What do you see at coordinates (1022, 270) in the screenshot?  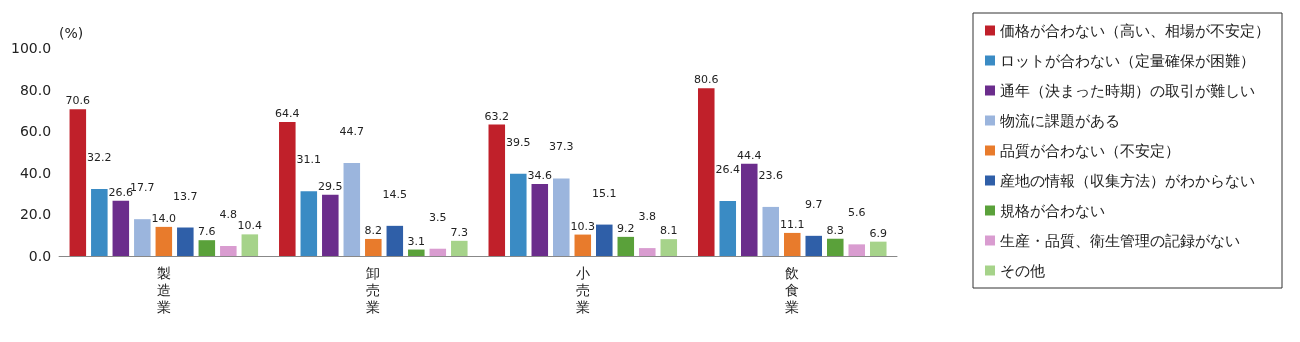 I see `legend-label: その他` at bounding box center [1022, 270].